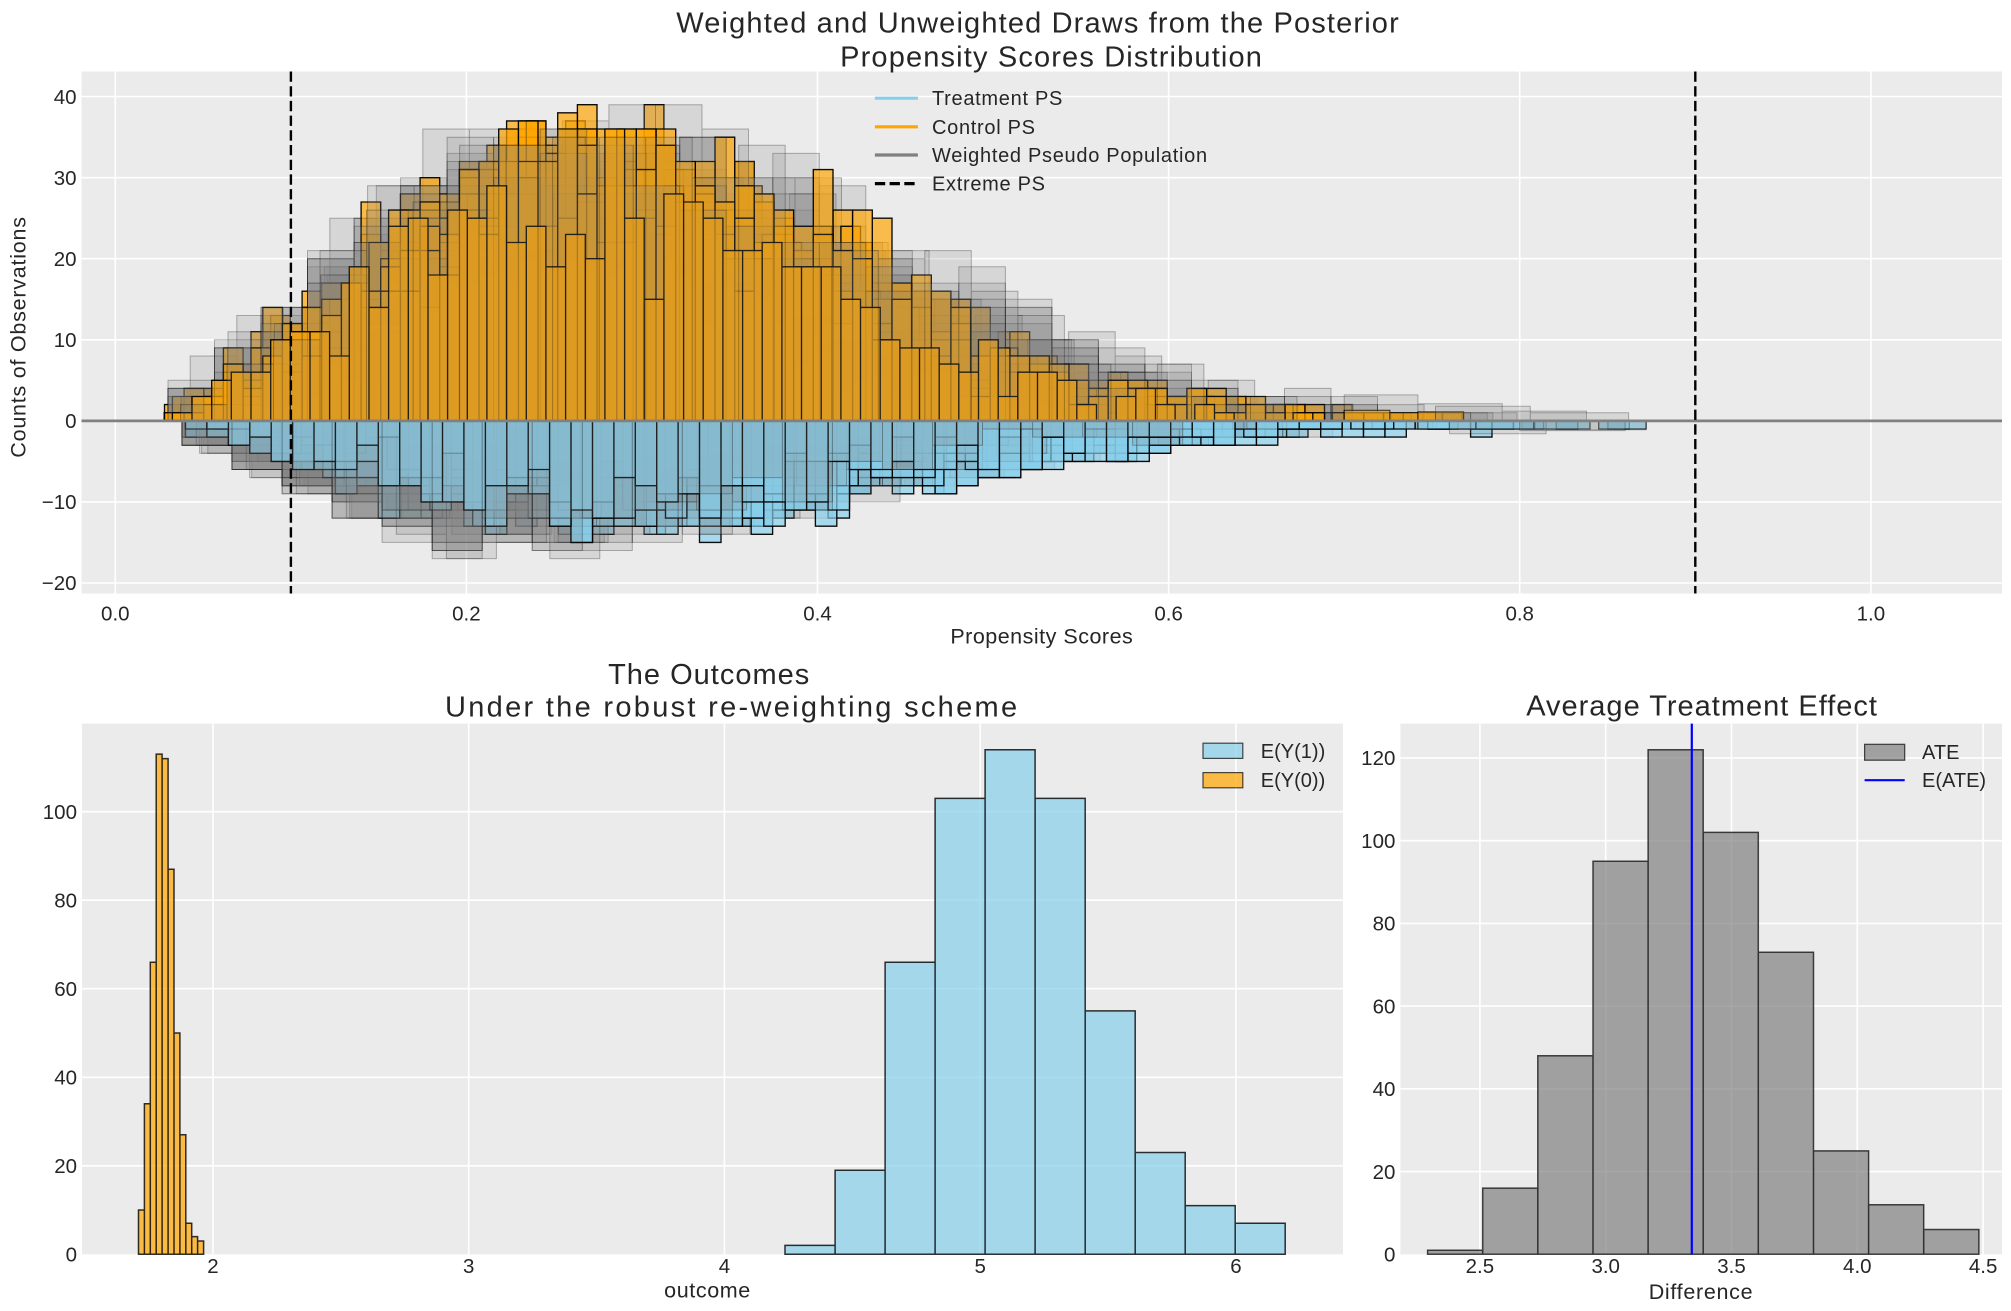 The image size is (2011, 1311). What do you see at coordinates (1235, 1266) in the screenshot?
I see `svg-text: 6` at bounding box center [1235, 1266].